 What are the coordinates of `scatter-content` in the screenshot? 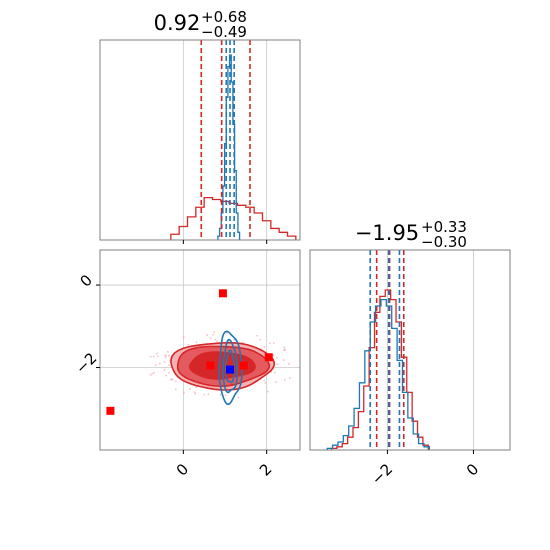 It's located at (198, 352).